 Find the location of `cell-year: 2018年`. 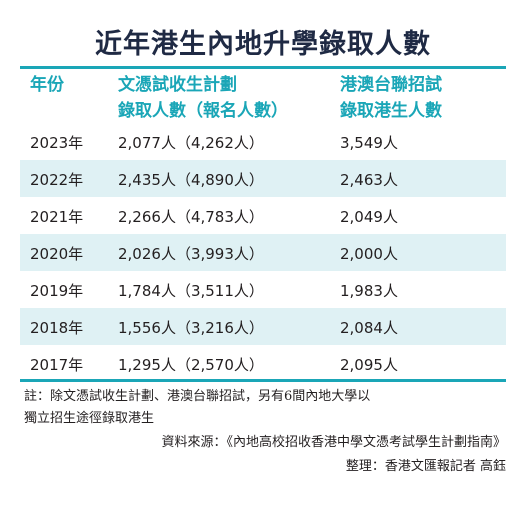

cell-year: 2018年 is located at coordinates (57, 328).